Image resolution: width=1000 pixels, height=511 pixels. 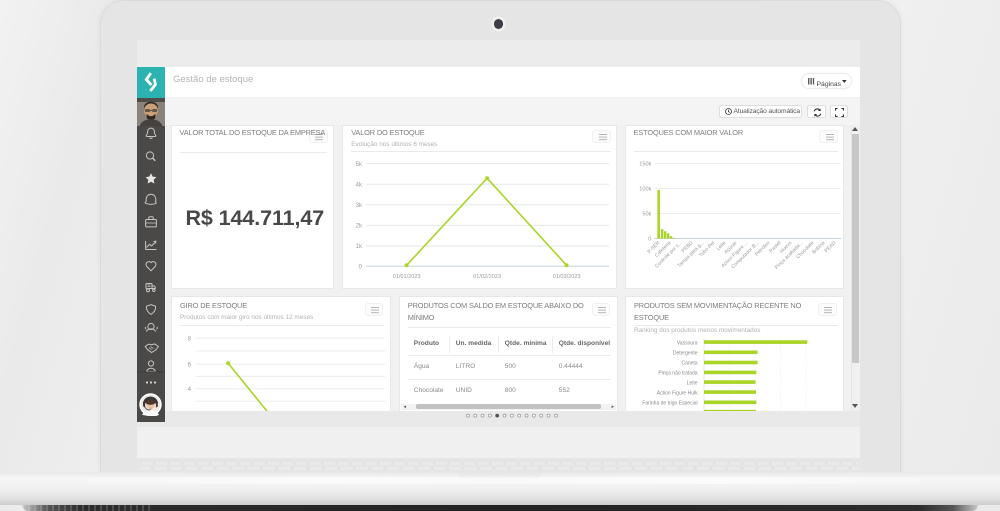 I want to click on svg-text: 4, so click(x=190, y=390).